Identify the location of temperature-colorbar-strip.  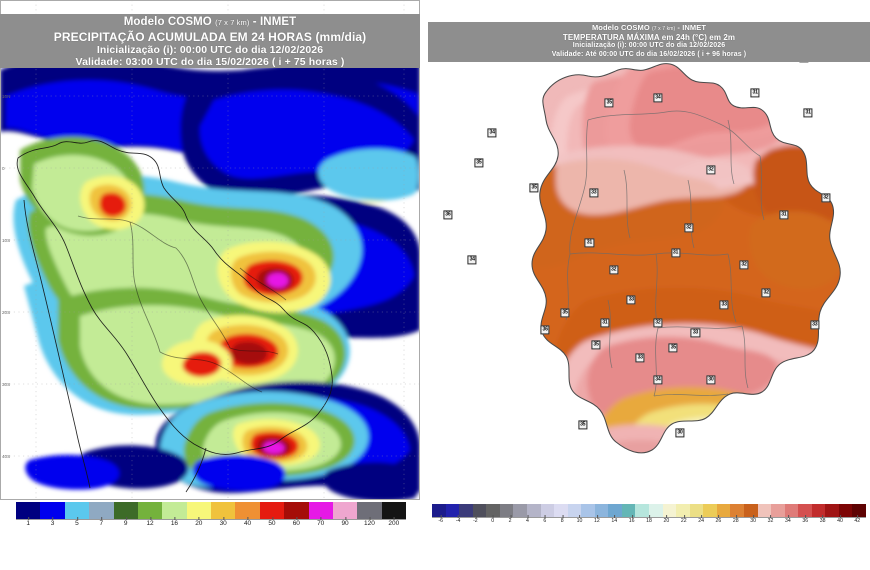
(649, 510).